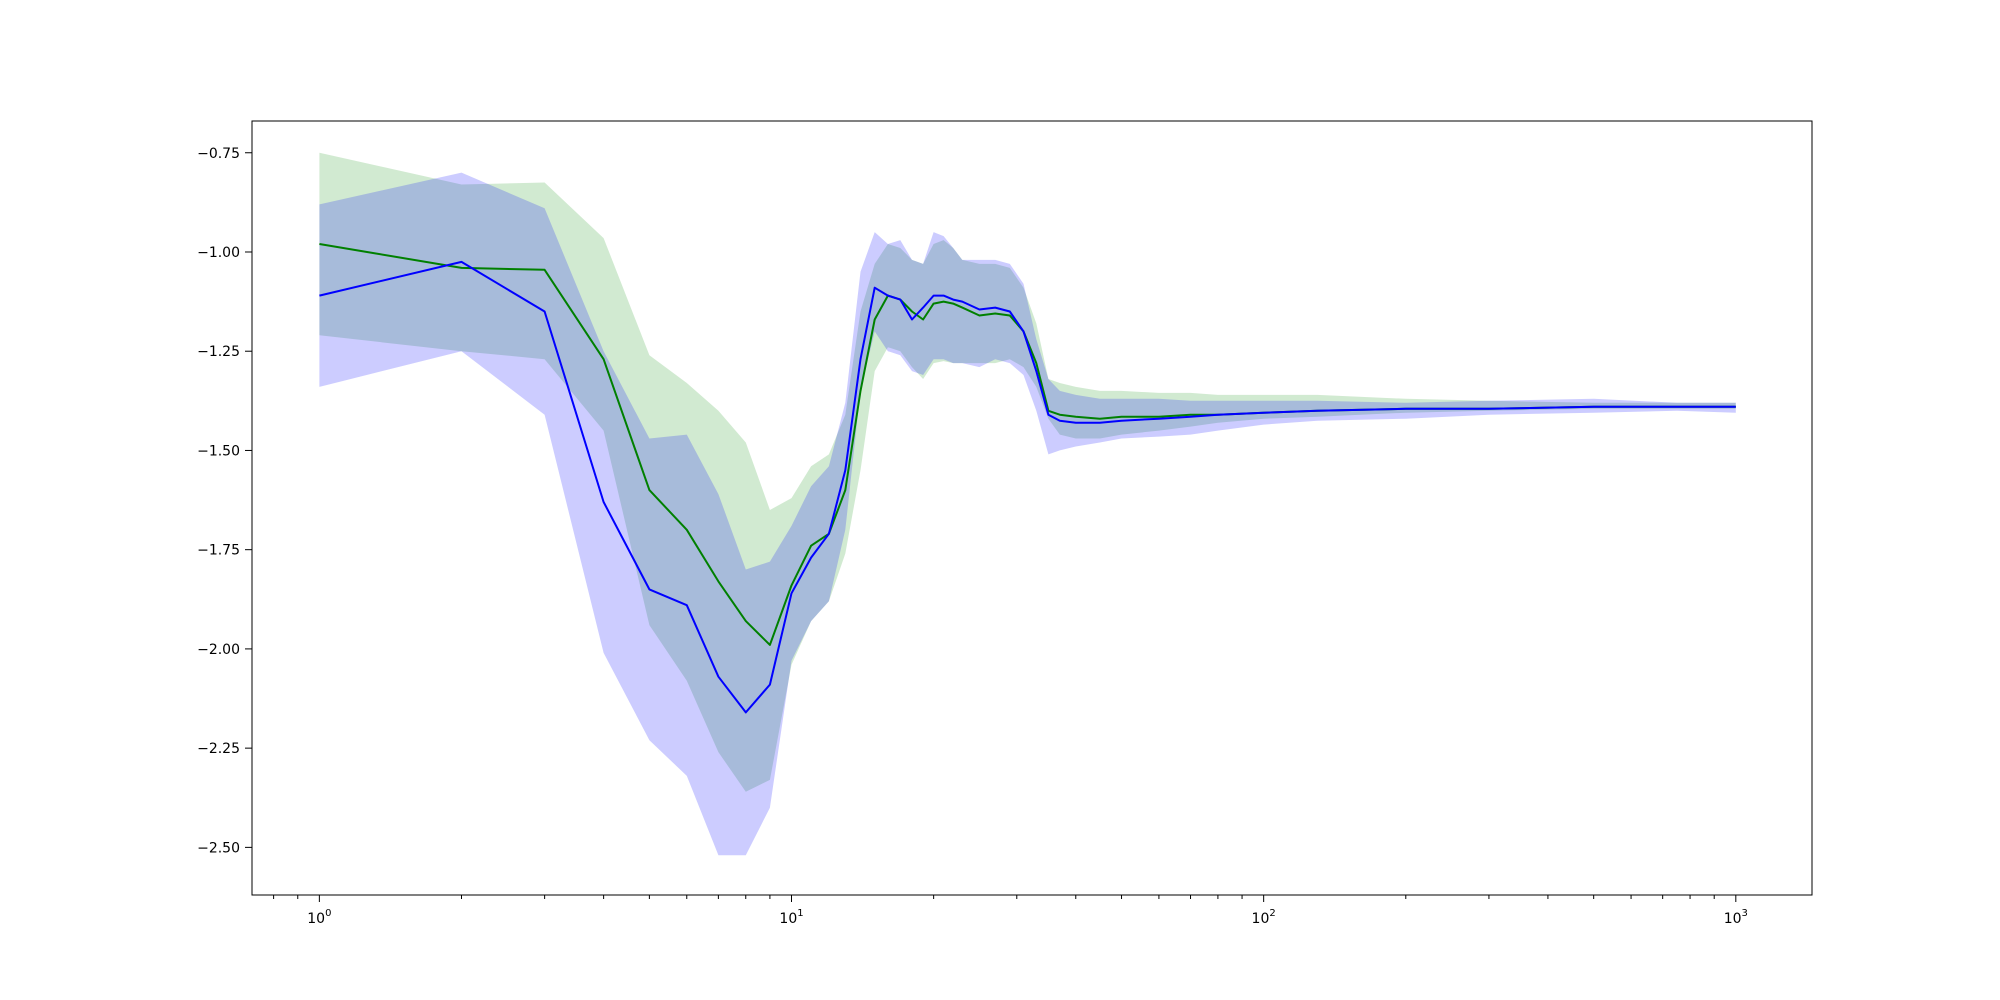  Describe the element at coordinates (218, 650) in the screenshot. I see `y-tick-label: −2.00` at that location.